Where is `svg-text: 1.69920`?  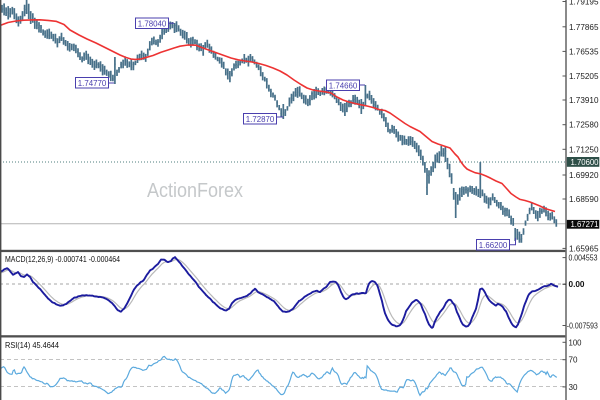 svg-text: 1.69920 is located at coordinates (584, 175).